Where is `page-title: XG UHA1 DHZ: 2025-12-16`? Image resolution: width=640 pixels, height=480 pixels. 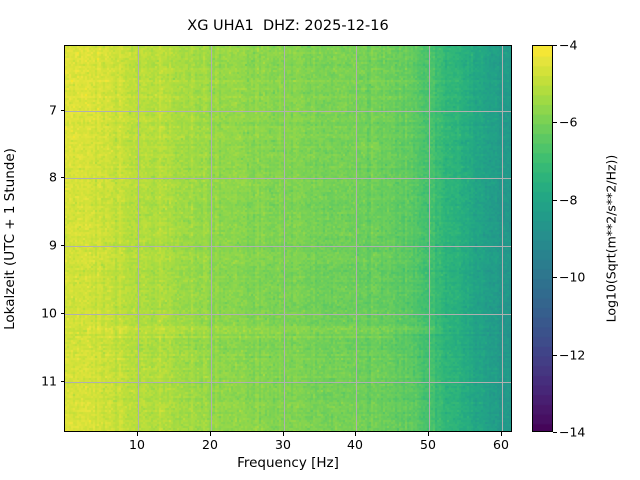 page-title: XG UHA1 DHZ: 2025-12-16 is located at coordinates (288, 26).